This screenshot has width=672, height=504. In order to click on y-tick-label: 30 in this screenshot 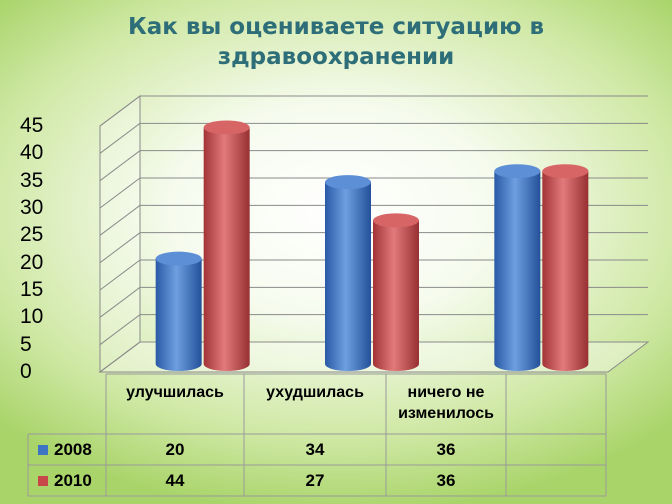, I will do `click(32, 207)`.